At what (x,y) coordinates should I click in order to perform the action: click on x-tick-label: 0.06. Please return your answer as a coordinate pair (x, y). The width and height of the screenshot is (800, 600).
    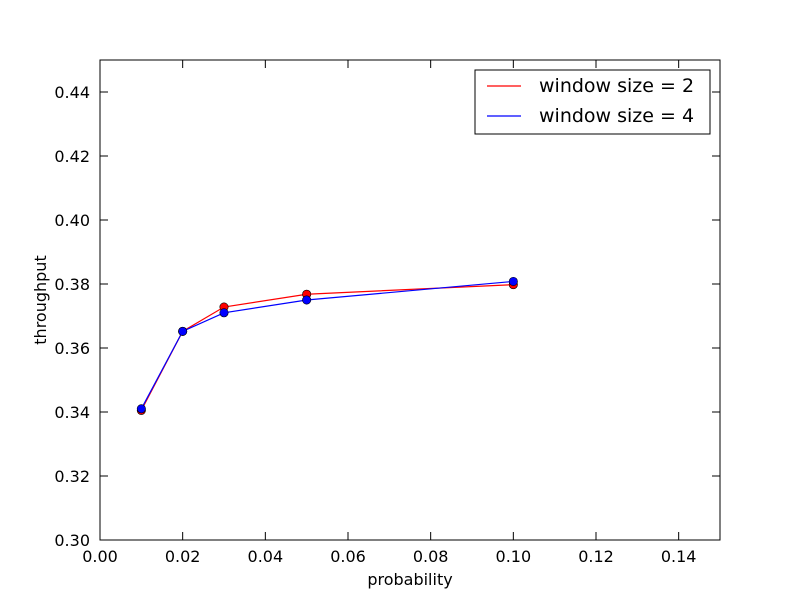
    Looking at the image, I should click on (348, 556).